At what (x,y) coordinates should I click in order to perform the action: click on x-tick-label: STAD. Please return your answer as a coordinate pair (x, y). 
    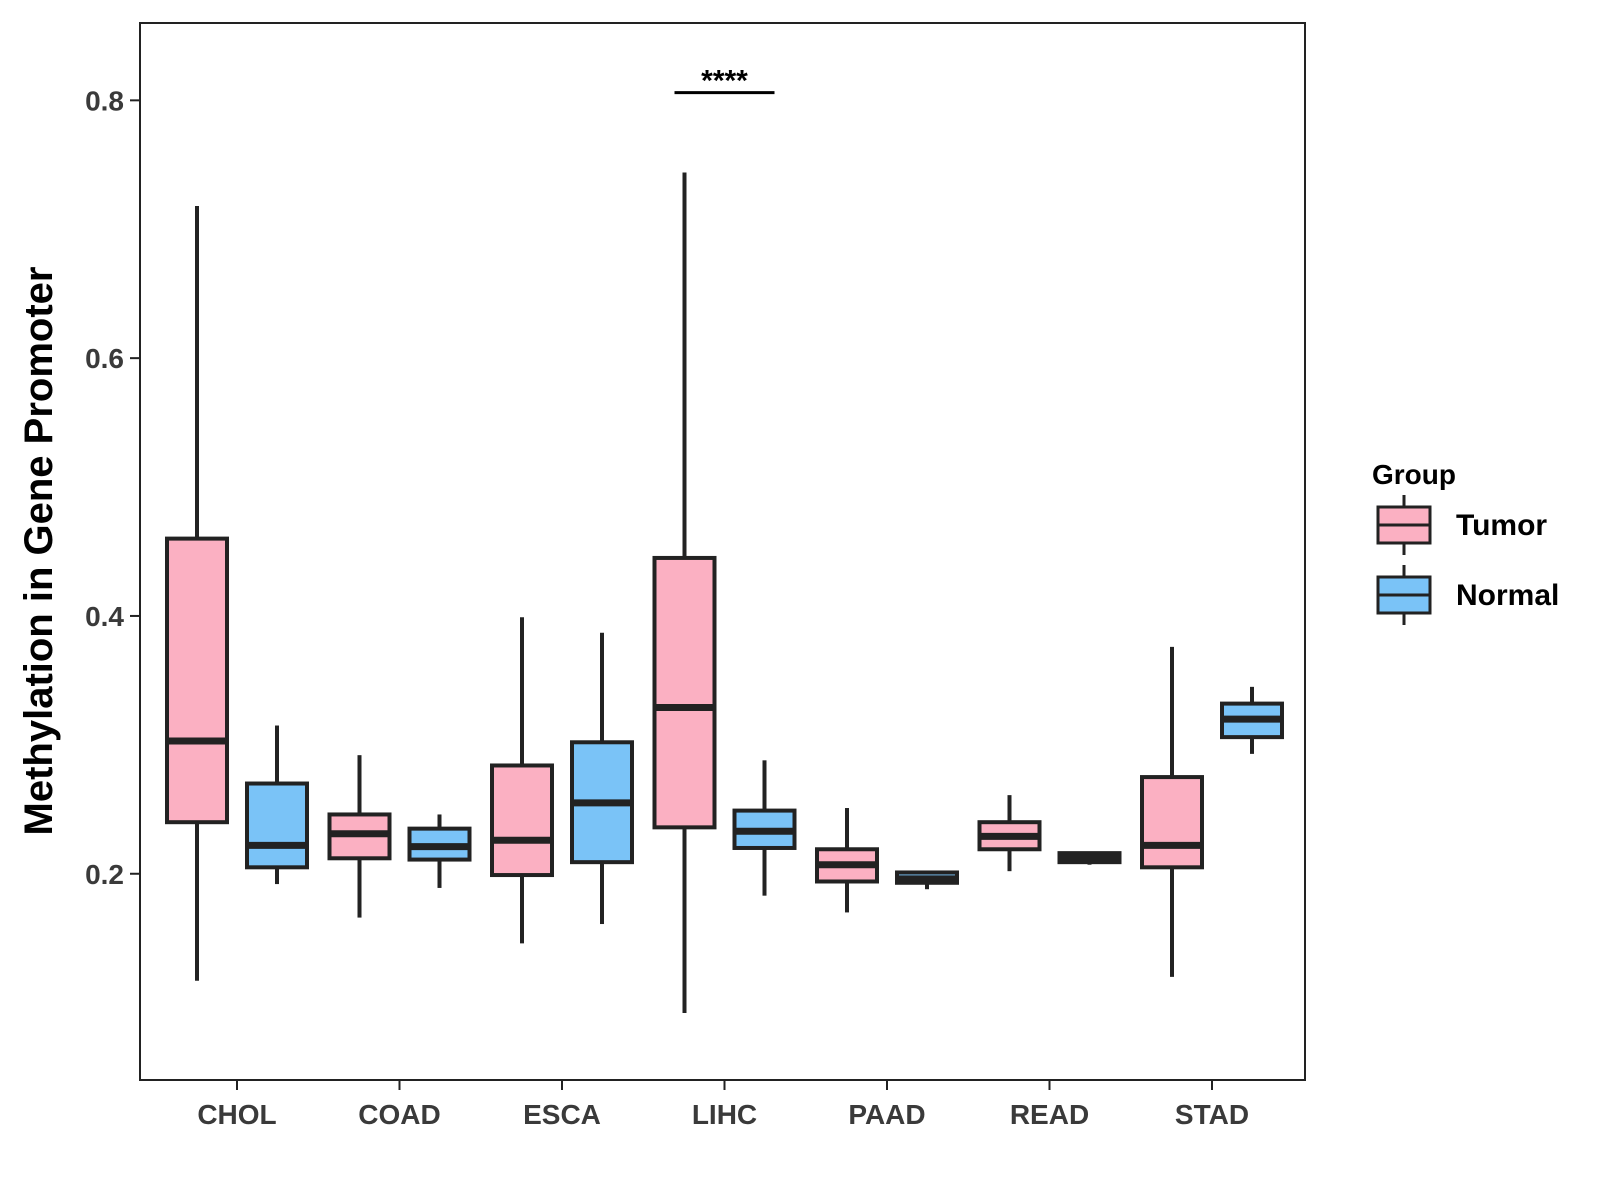
    Looking at the image, I should click on (1212, 1114).